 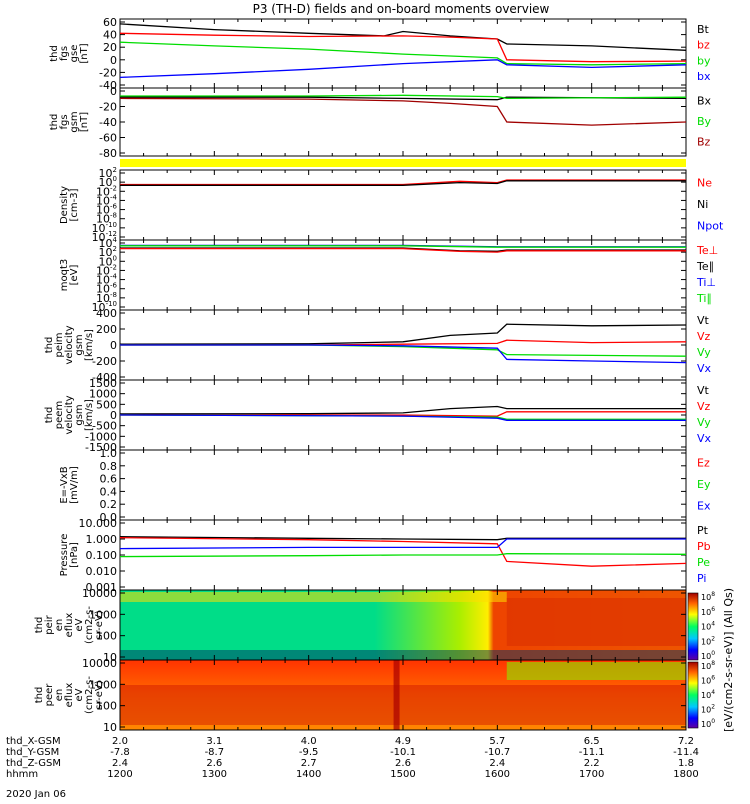 What do you see at coordinates (49, 695) in the screenshot?
I see `y-axis-label: peer` at bounding box center [49, 695].